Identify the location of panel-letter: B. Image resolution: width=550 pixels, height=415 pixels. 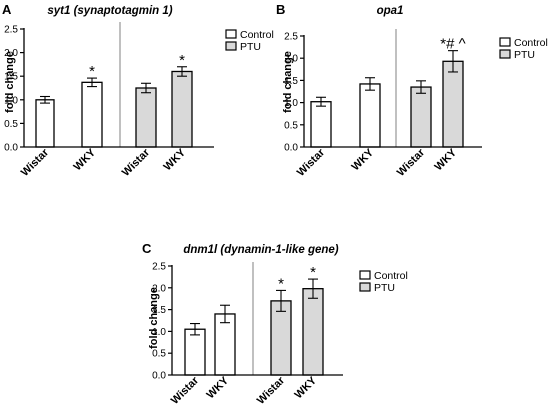
(280, 9).